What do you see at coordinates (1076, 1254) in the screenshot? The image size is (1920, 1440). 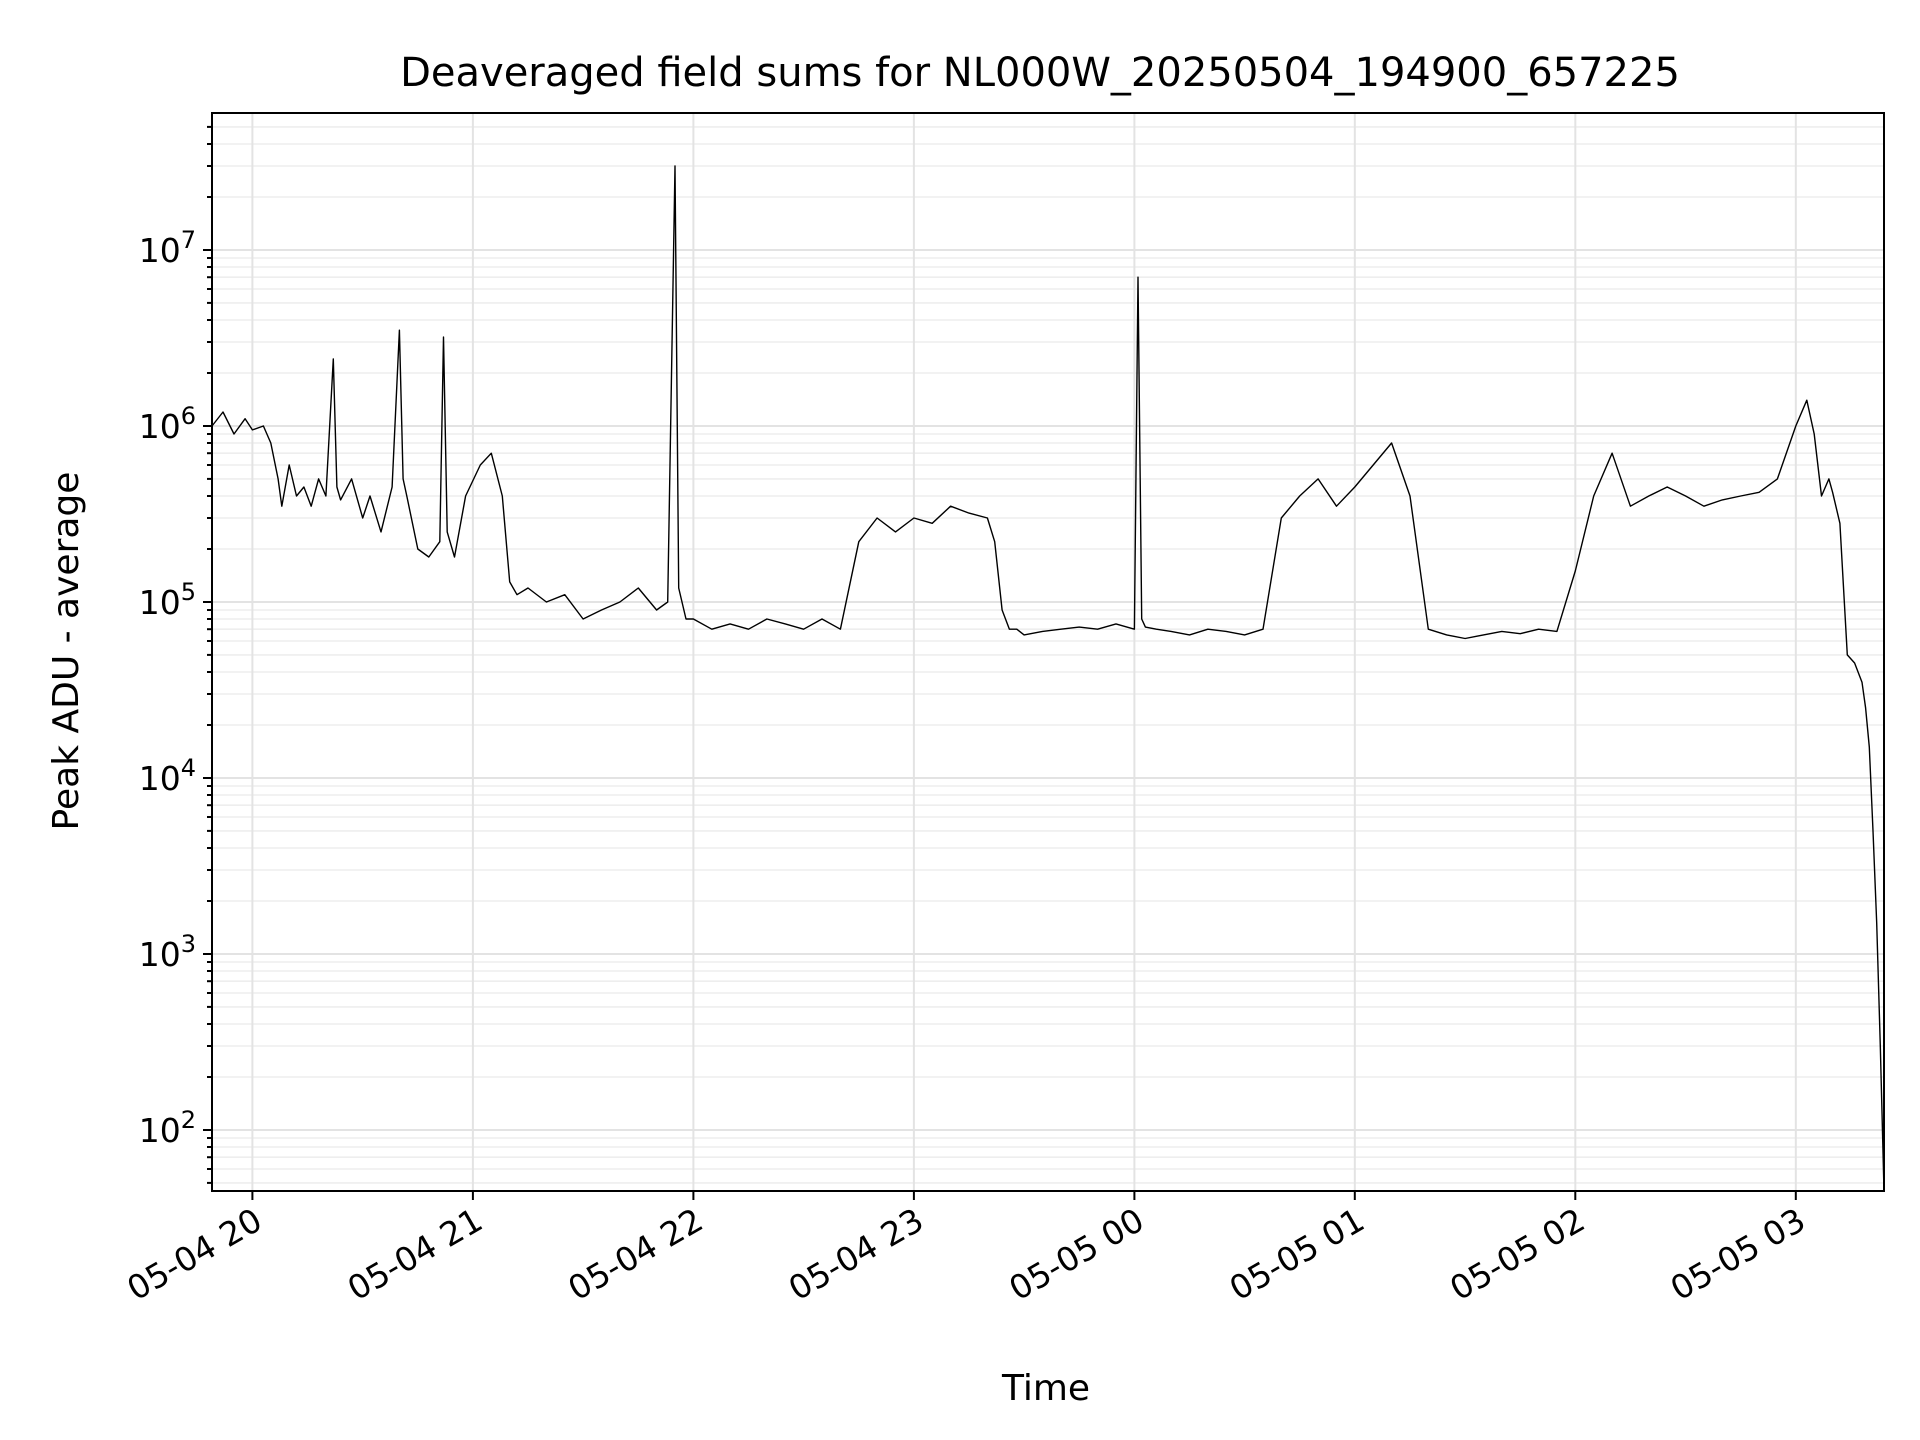 I see `x-tick-label: 05-05 00` at bounding box center [1076, 1254].